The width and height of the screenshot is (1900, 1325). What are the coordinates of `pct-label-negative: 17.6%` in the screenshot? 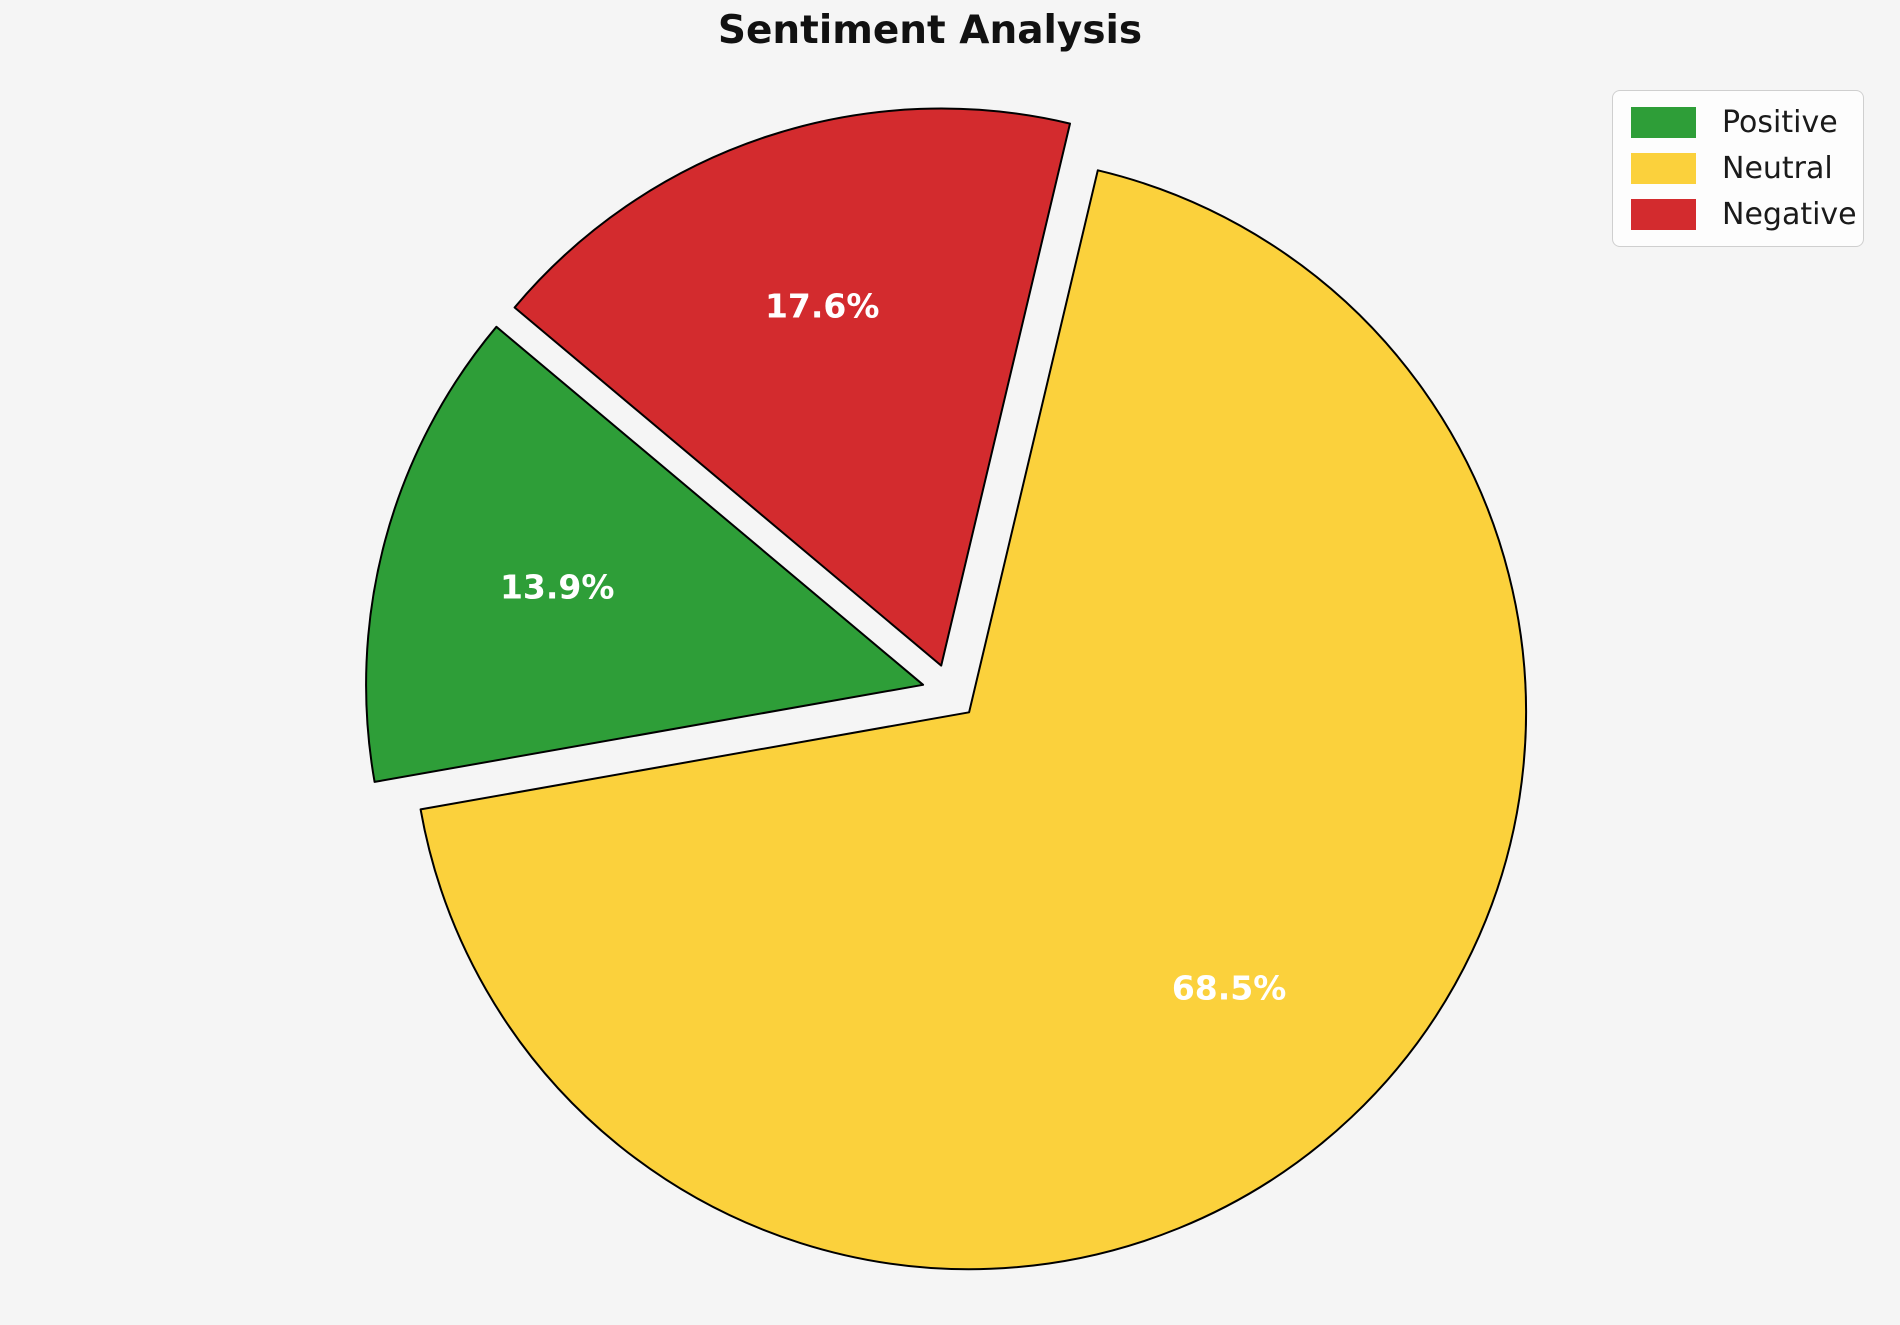 It's located at (822, 306).